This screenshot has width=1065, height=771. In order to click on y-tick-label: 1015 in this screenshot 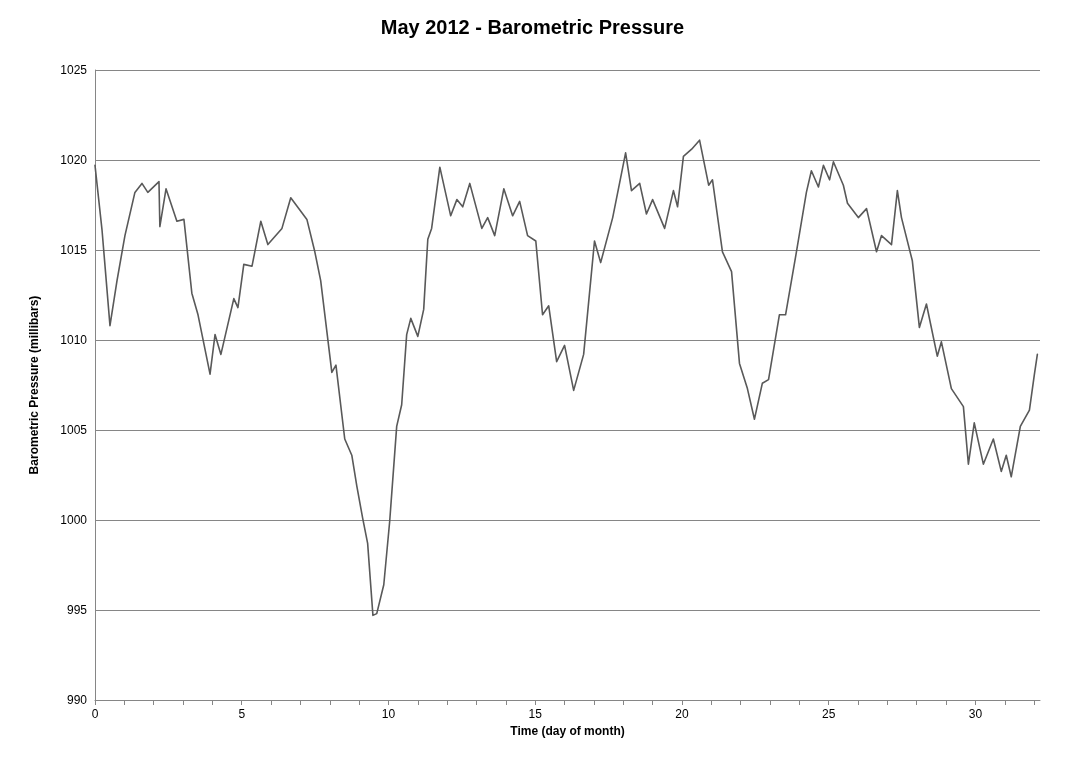, I will do `click(74, 250)`.